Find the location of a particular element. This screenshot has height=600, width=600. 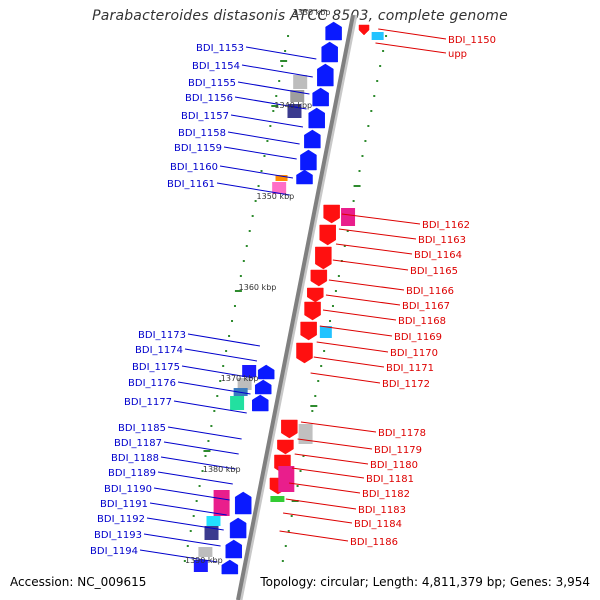

gene-label-reverse: BDI_1165 is located at coordinates (434, 271).